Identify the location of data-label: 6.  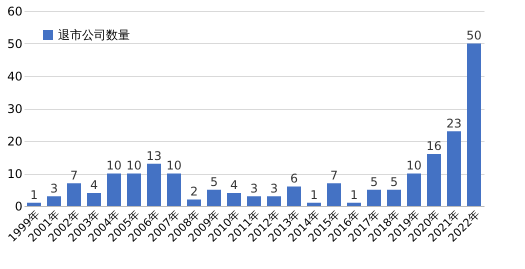
(294, 179).